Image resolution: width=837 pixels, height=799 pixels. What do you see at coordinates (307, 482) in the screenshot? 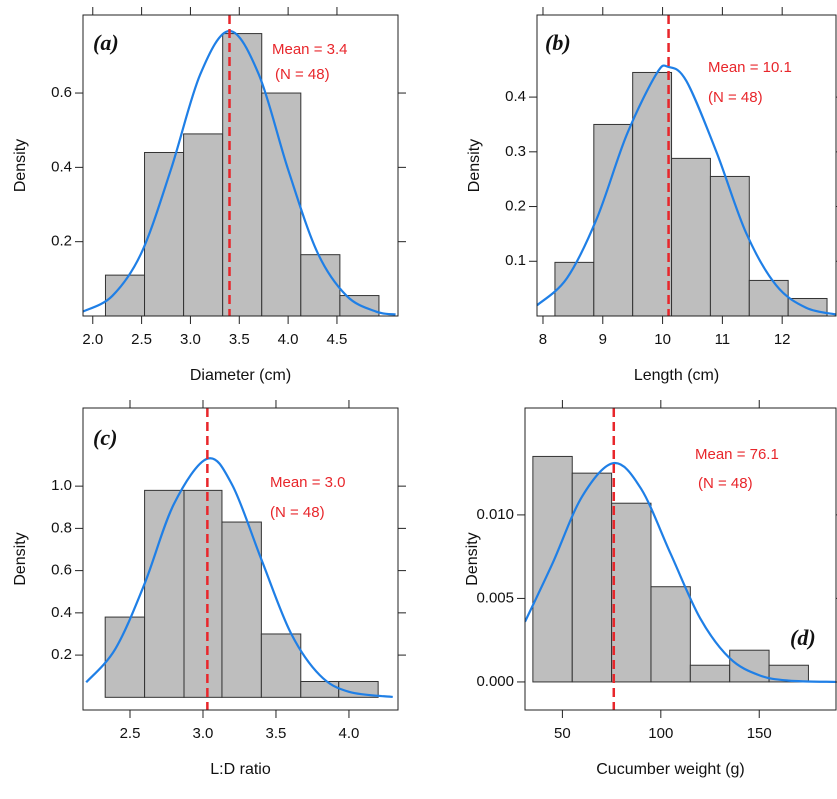
I see `mean-annotation: Mean = 3.0` at bounding box center [307, 482].